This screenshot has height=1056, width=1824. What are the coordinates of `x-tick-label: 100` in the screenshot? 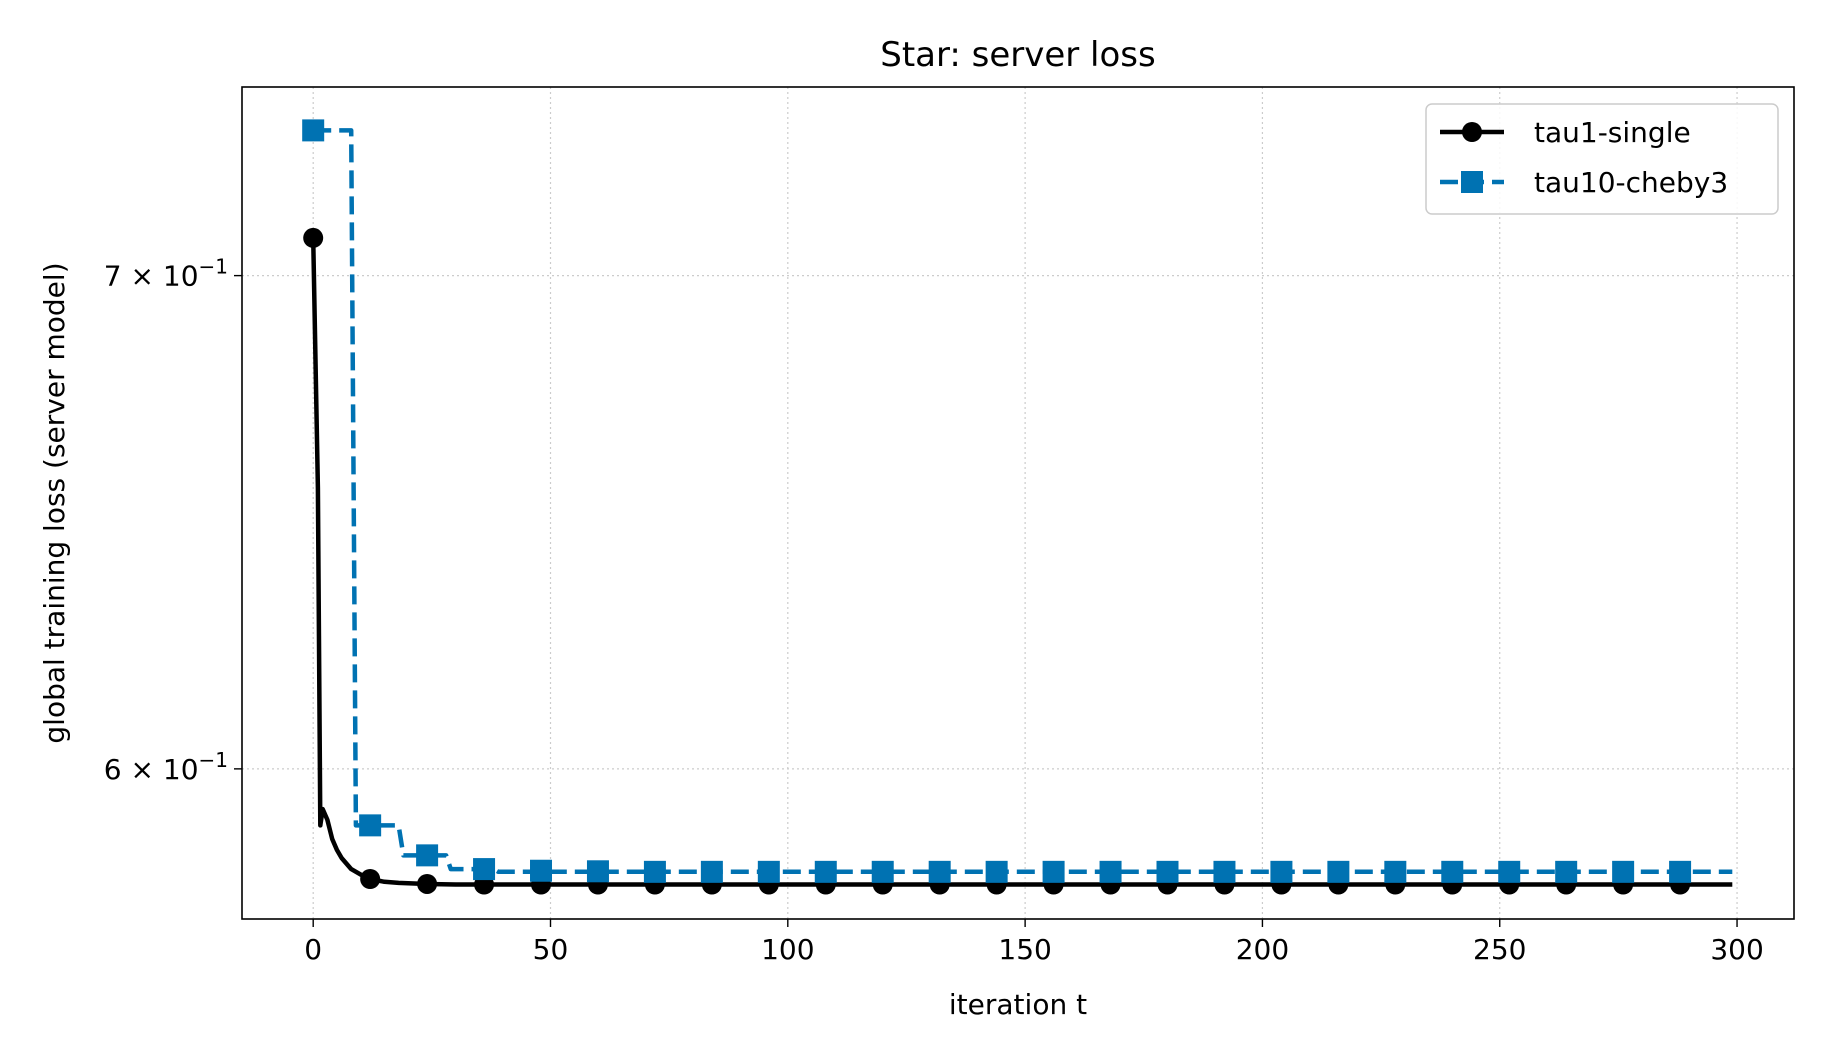 It's located at (787, 949).